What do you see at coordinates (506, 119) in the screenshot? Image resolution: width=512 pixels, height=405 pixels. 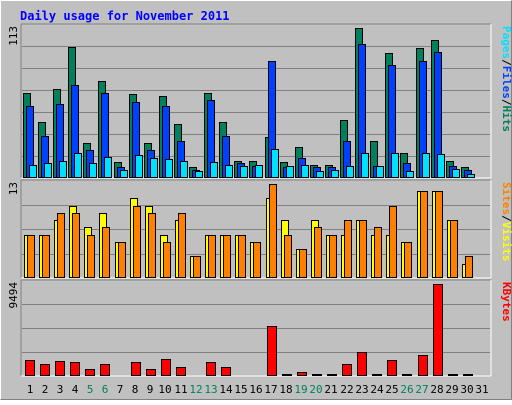 I see `series-label-part: Hits` at bounding box center [506, 119].